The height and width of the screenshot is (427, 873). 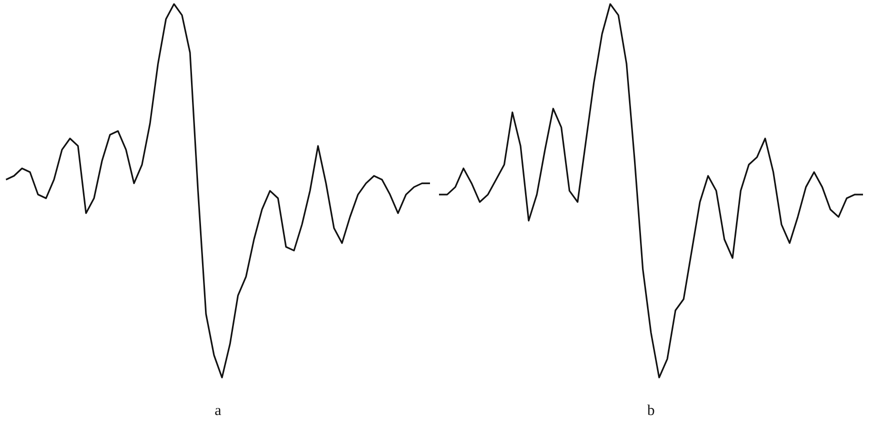 I want to click on x-axis-title: b, so click(x=651, y=410).